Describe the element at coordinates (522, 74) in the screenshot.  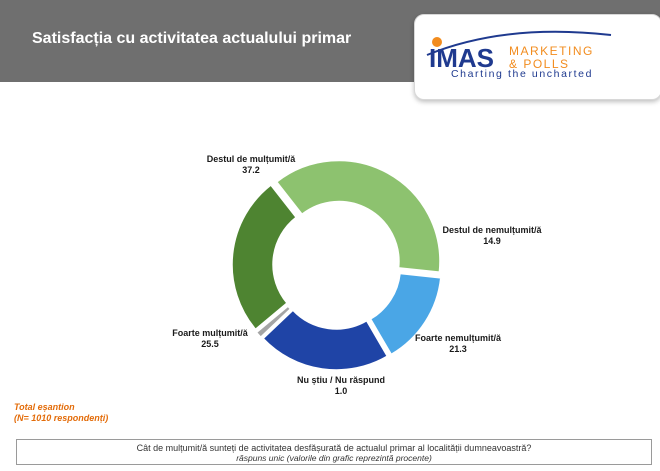
I see `logo-tagline: Charting the uncharted` at that location.